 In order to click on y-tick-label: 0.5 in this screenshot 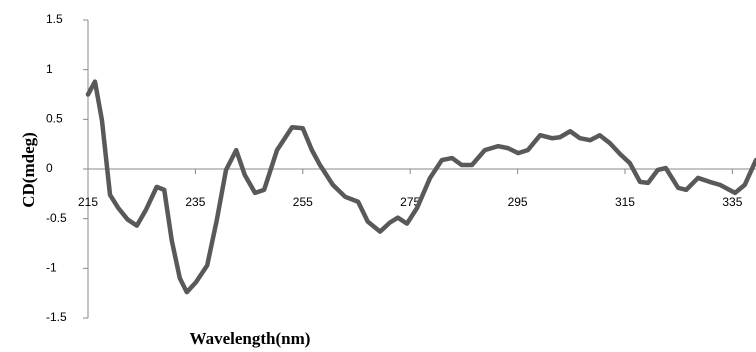, I will do `click(54, 119)`.